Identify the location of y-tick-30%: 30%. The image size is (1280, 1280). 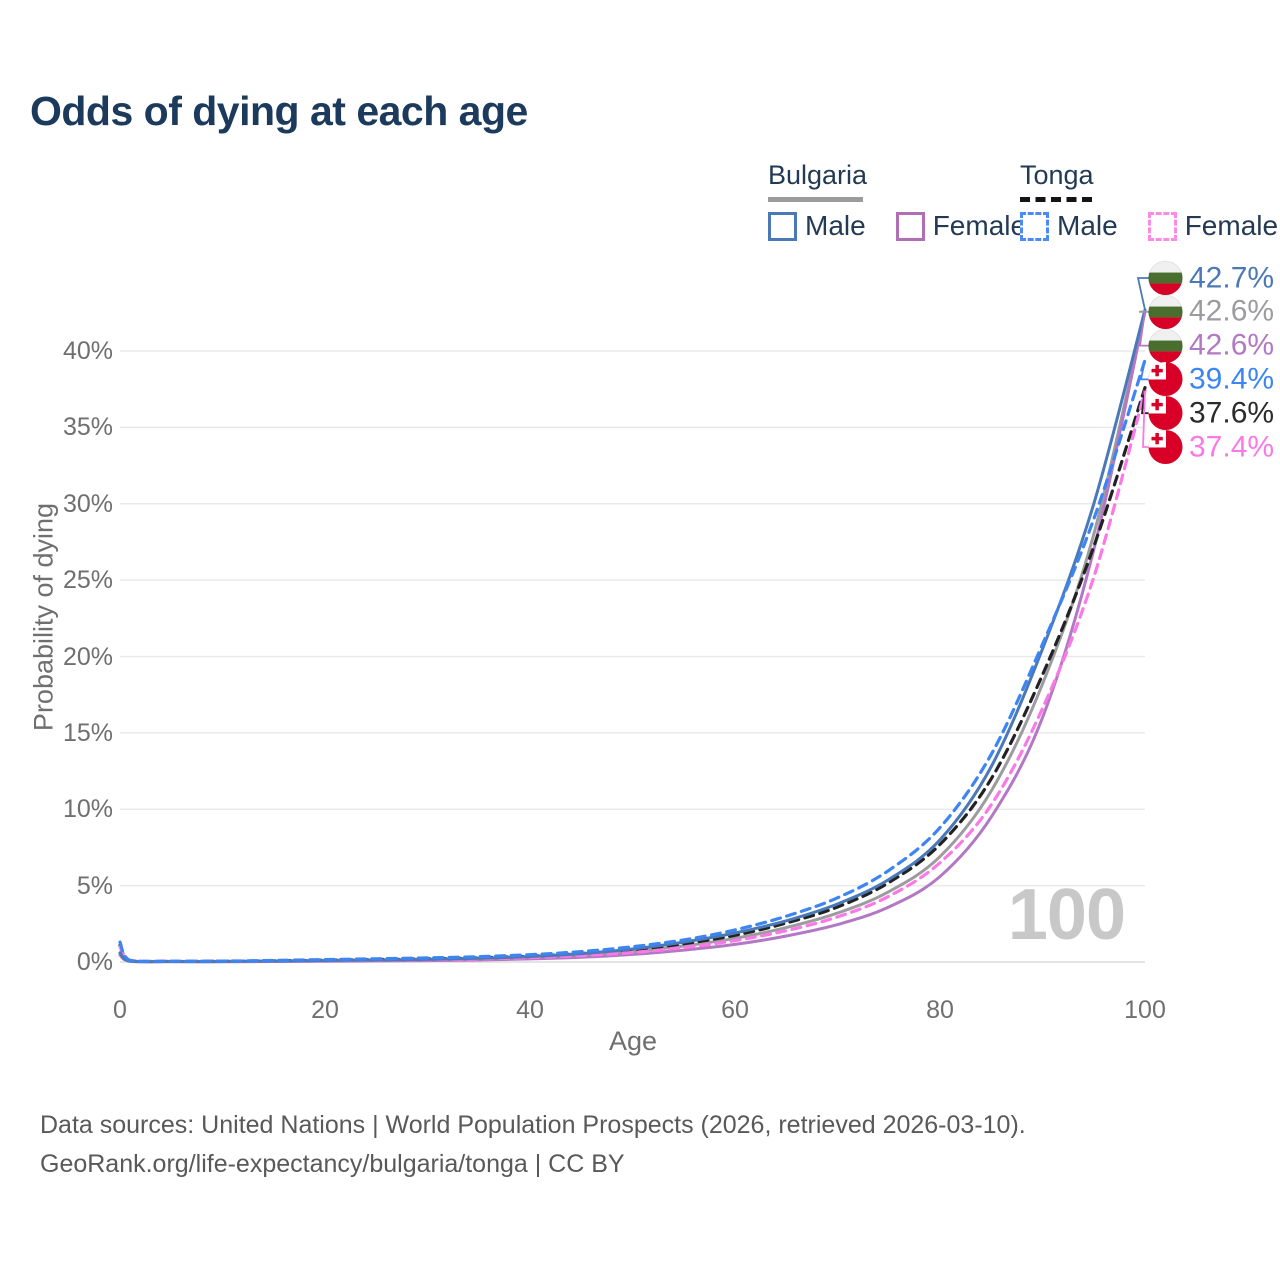
(87, 503).